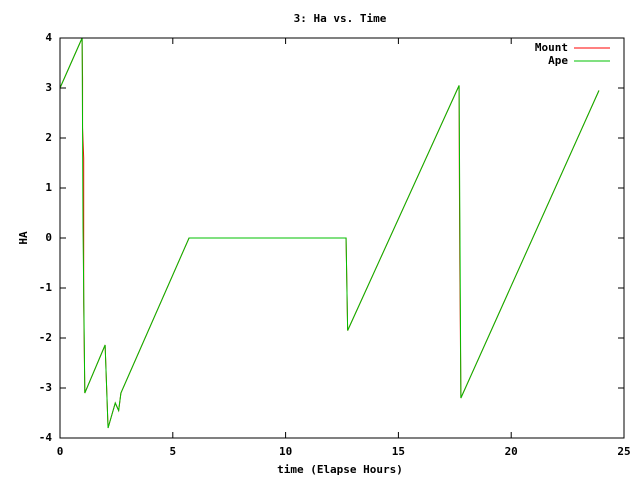  What do you see at coordinates (45, 387) in the screenshot?
I see `y-tick-label: -3` at bounding box center [45, 387].